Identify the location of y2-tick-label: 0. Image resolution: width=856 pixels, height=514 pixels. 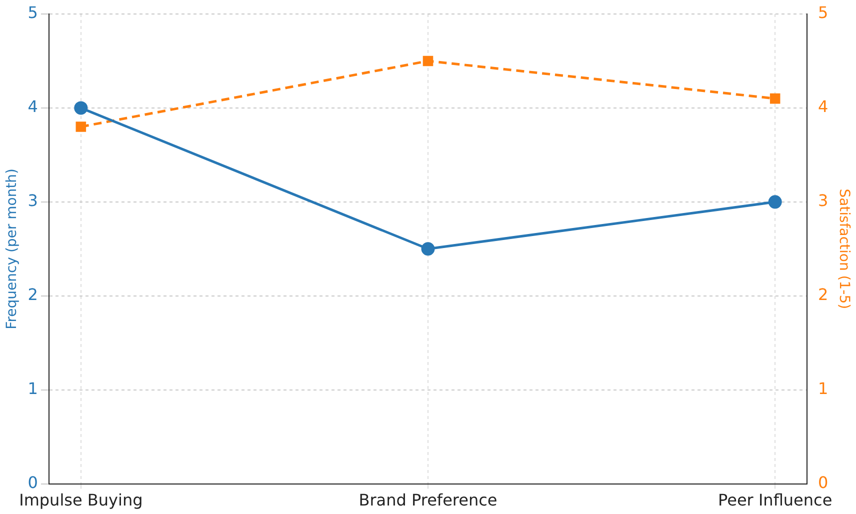
(823, 482).